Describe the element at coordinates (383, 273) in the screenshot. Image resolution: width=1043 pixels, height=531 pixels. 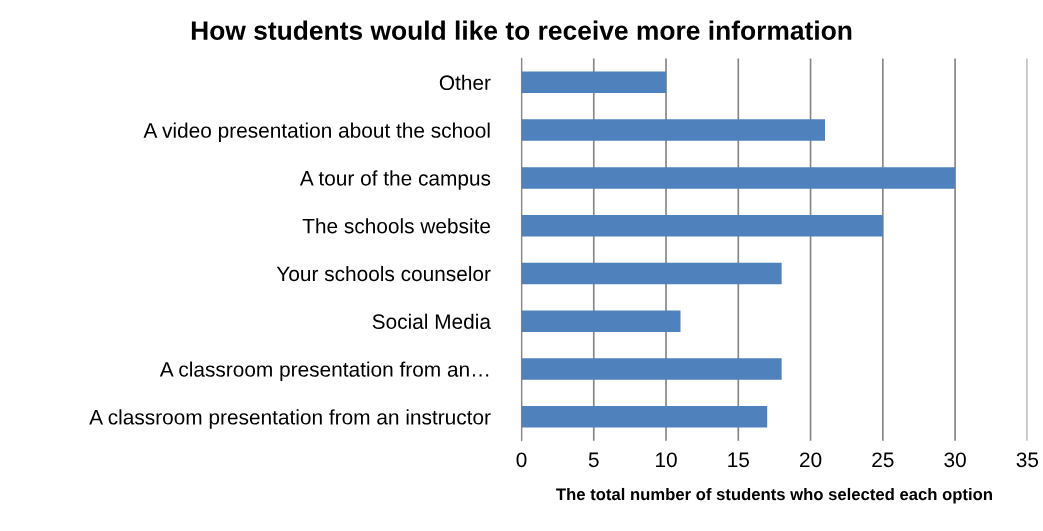
I see `y-tick-label: Your schools counselor` at that location.